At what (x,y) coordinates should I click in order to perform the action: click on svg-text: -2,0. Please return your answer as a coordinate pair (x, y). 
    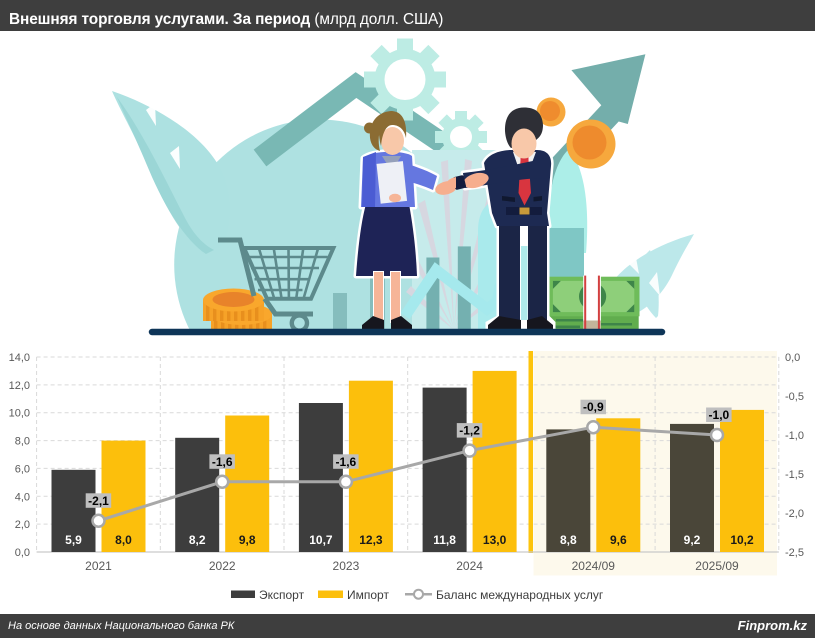
    Looking at the image, I should click on (794, 514).